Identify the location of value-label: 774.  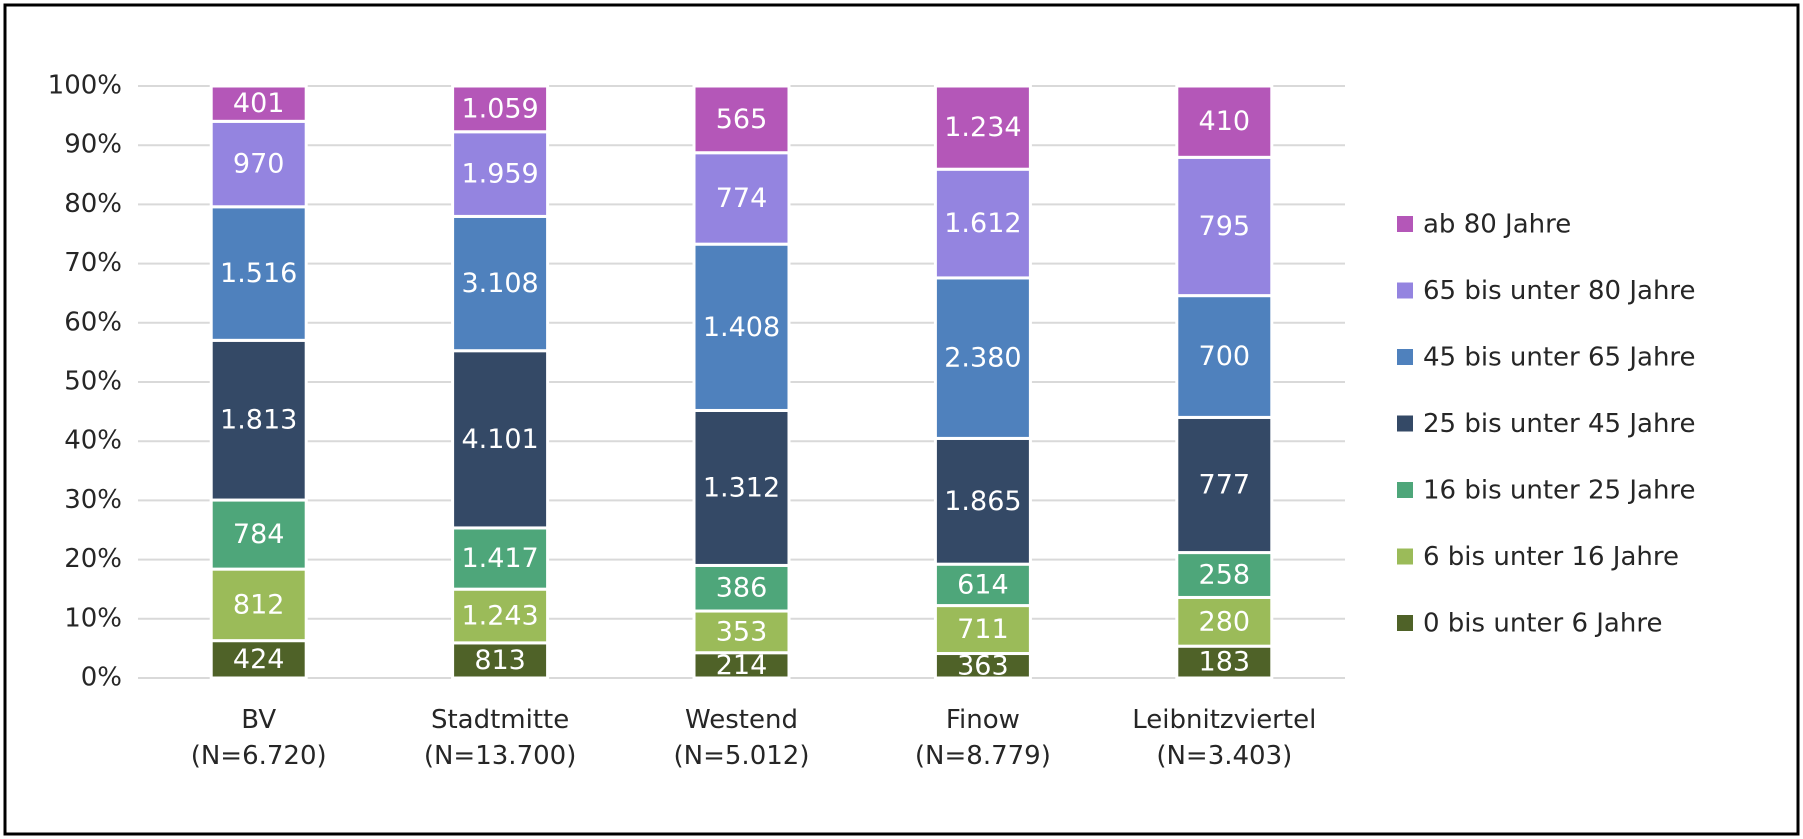
(742, 198).